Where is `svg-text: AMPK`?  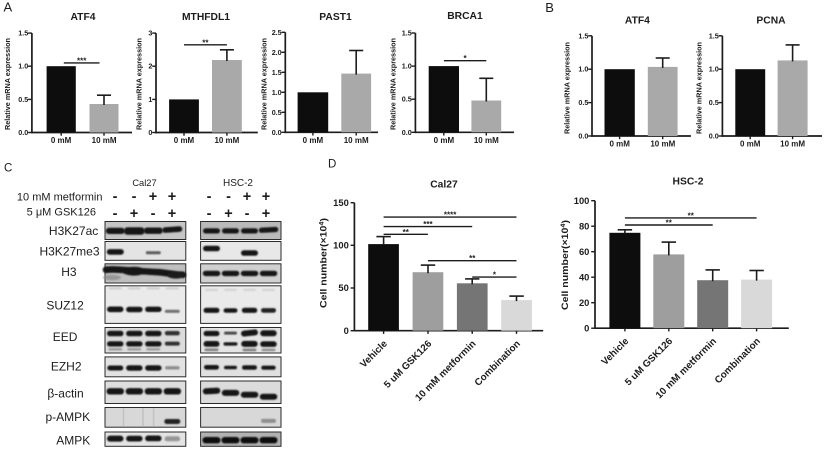 svg-text: AMPK is located at coordinates (73, 440).